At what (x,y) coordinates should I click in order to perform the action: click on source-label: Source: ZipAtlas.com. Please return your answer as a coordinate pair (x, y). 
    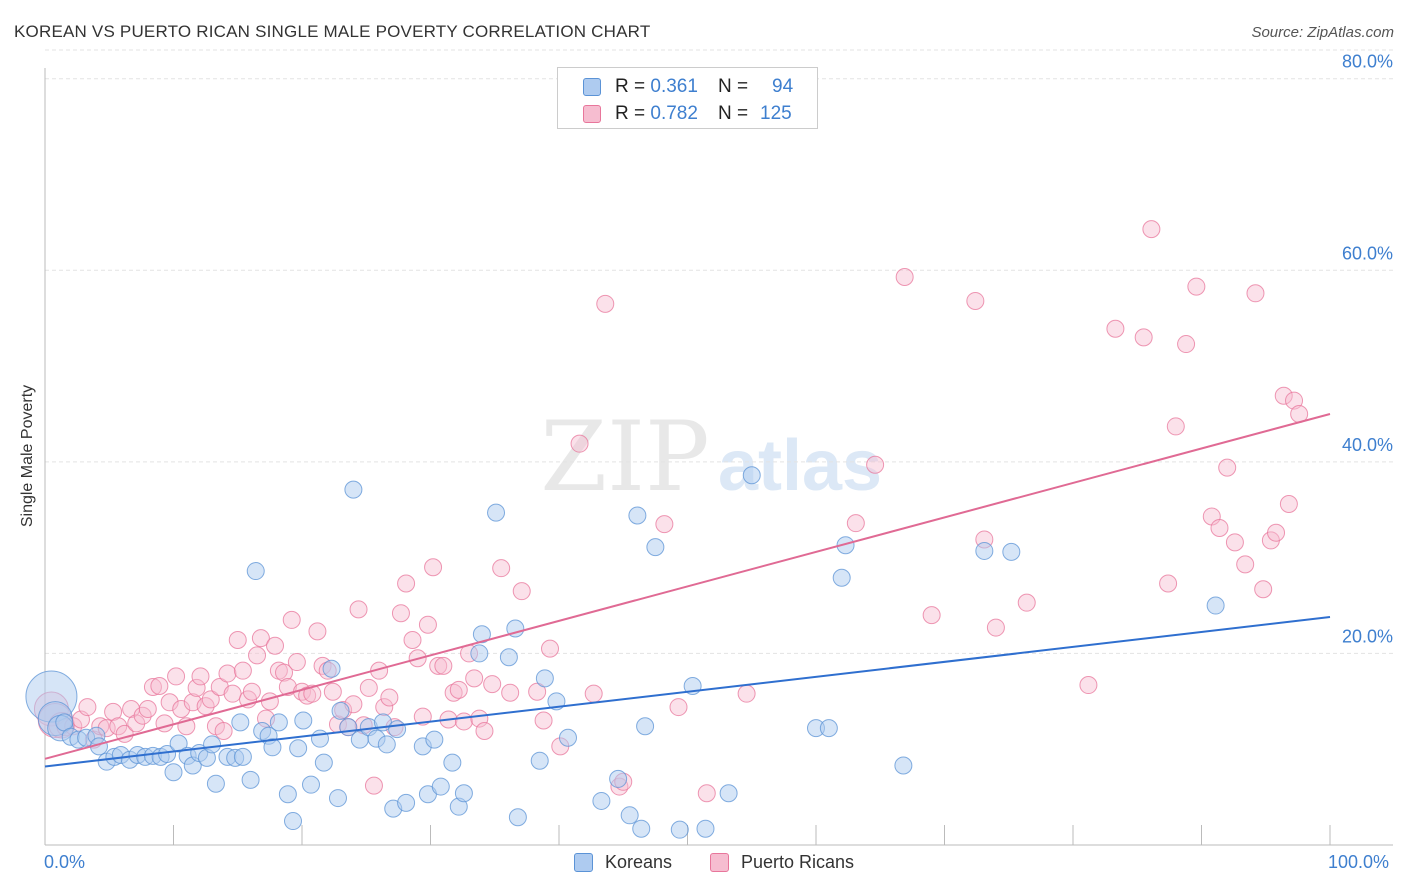
    Looking at the image, I should click on (1322, 32).